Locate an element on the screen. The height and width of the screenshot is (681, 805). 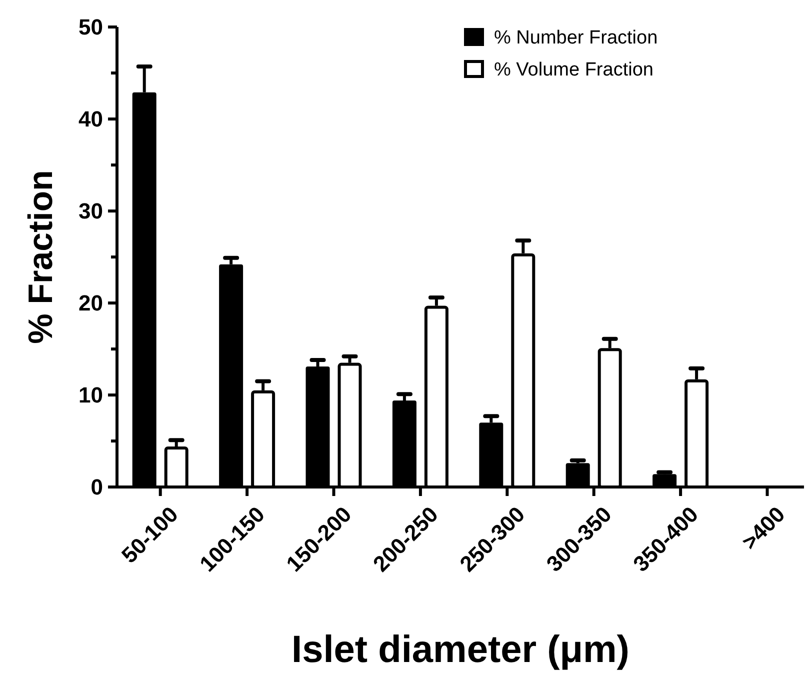
y-tick-label: 20 is located at coordinates (90, 303).